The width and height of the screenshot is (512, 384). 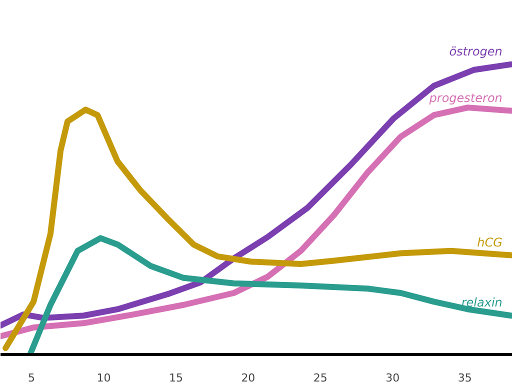 What do you see at coordinates (175, 378) in the screenshot?
I see `x-tick-label: 15` at bounding box center [175, 378].